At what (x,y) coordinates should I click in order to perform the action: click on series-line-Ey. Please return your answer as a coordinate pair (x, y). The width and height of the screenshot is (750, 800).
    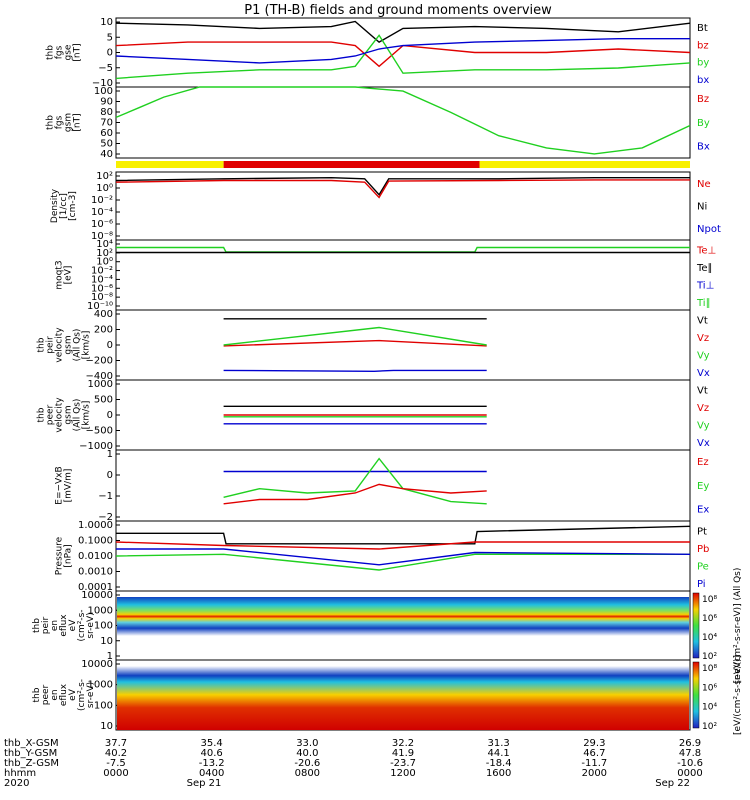
    Looking at the image, I should click on (355, 481).